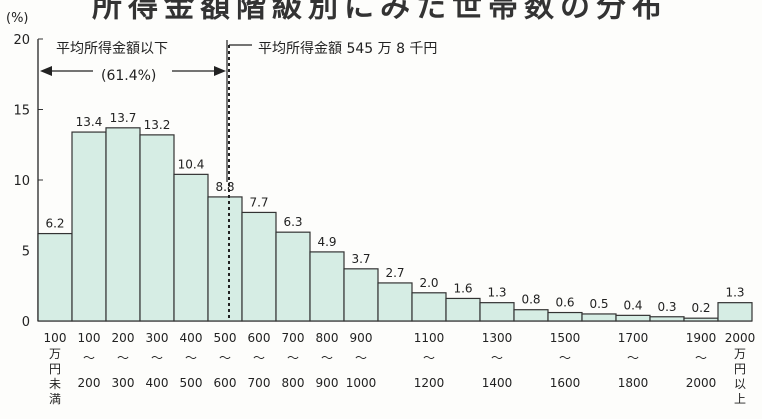 This screenshot has width=762, height=419. Describe the element at coordinates (462, 288) in the screenshot. I see `value-label: 1.6` at that location.